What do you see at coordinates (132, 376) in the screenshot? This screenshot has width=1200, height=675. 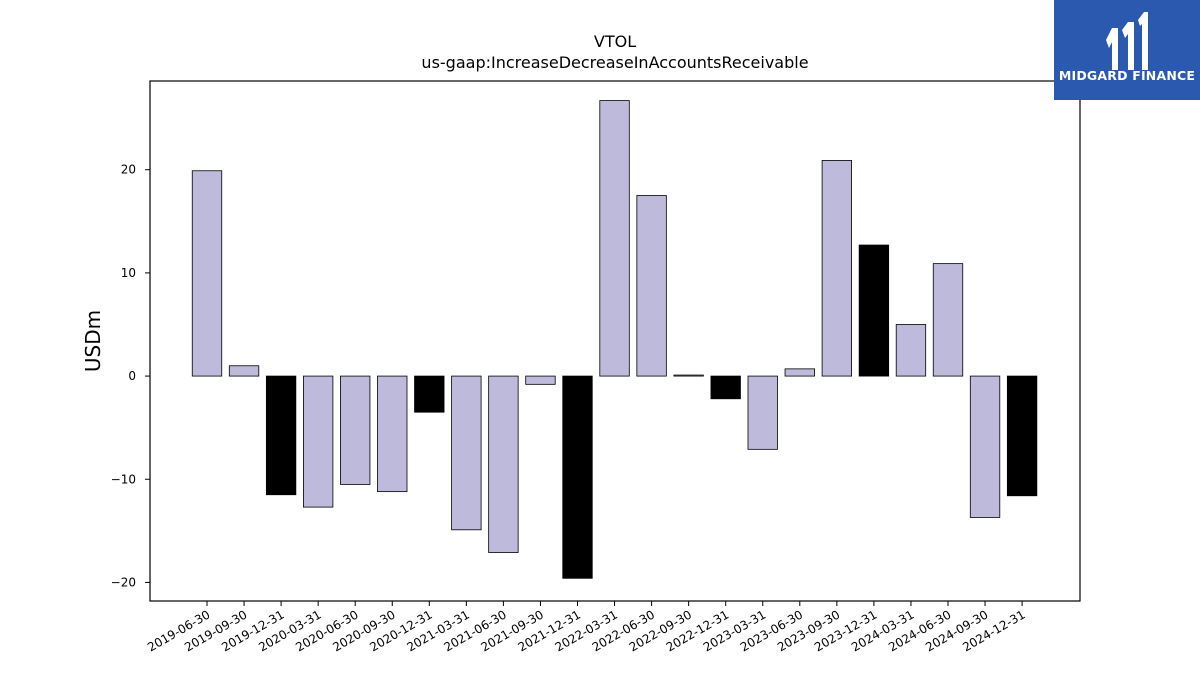 I see `y-tick-label: 0` at bounding box center [132, 376].